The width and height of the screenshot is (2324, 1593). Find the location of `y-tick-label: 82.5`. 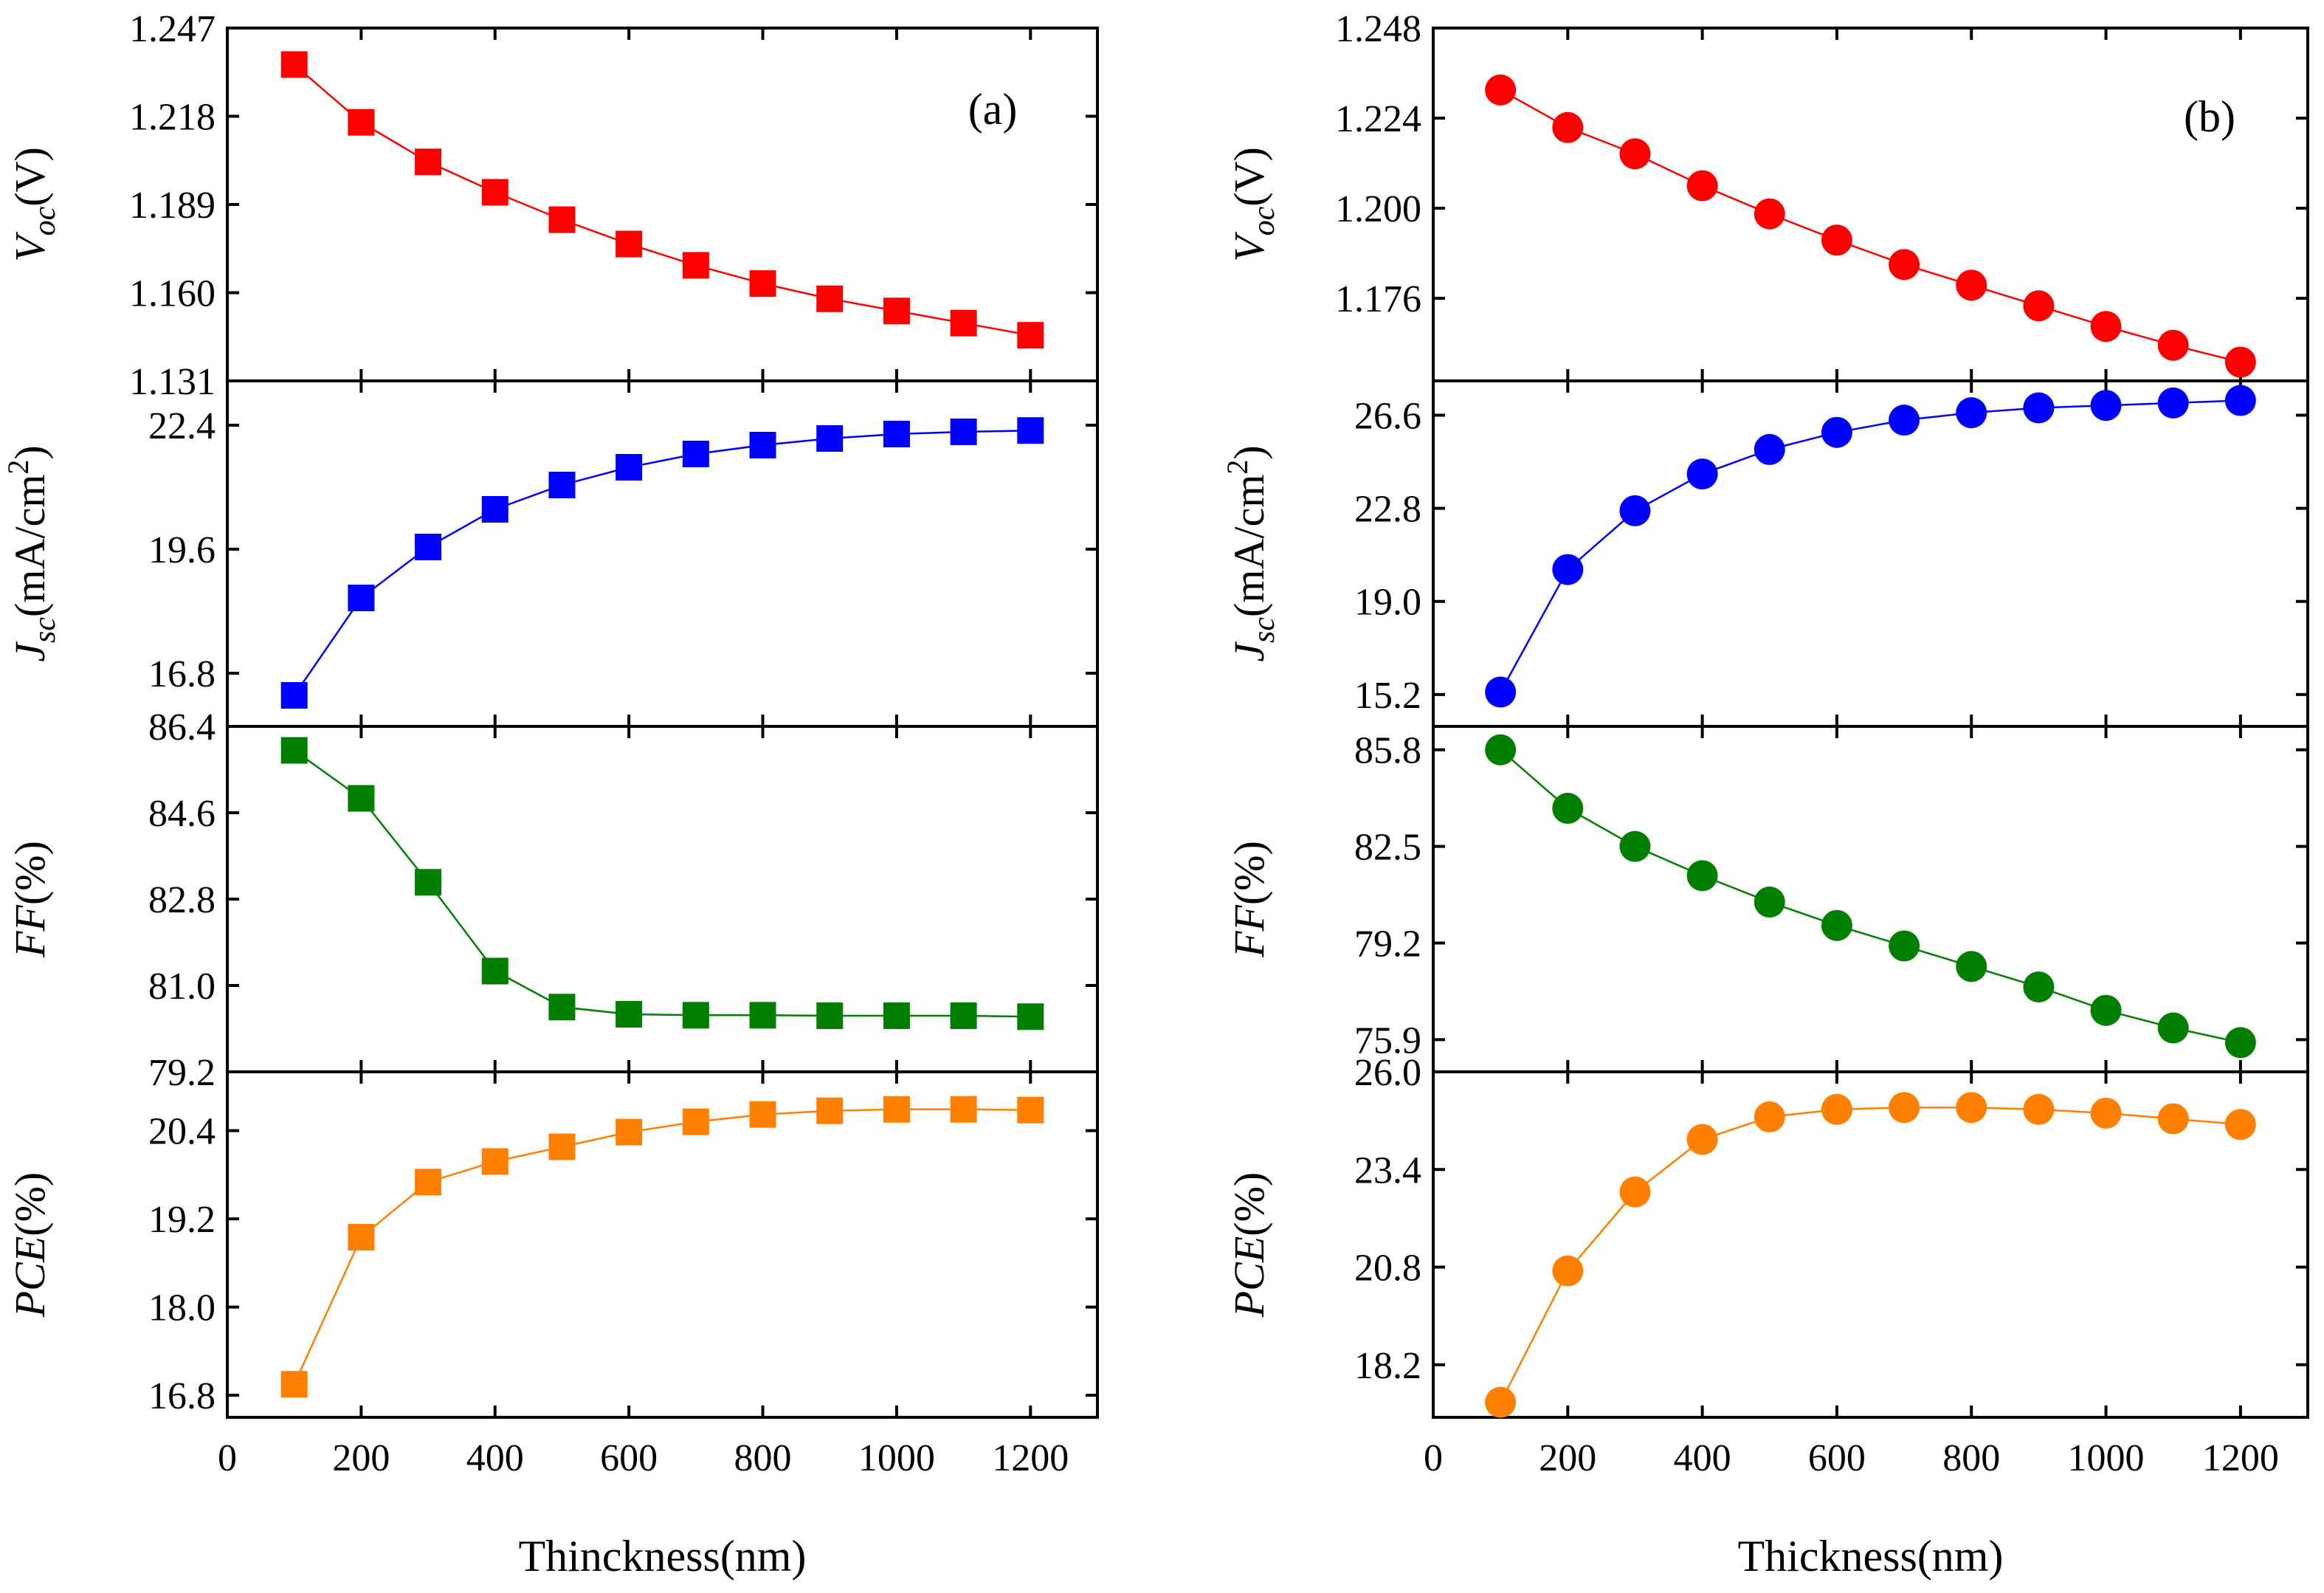

y-tick-label: 82.5 is located at coordinates (1387, 848).